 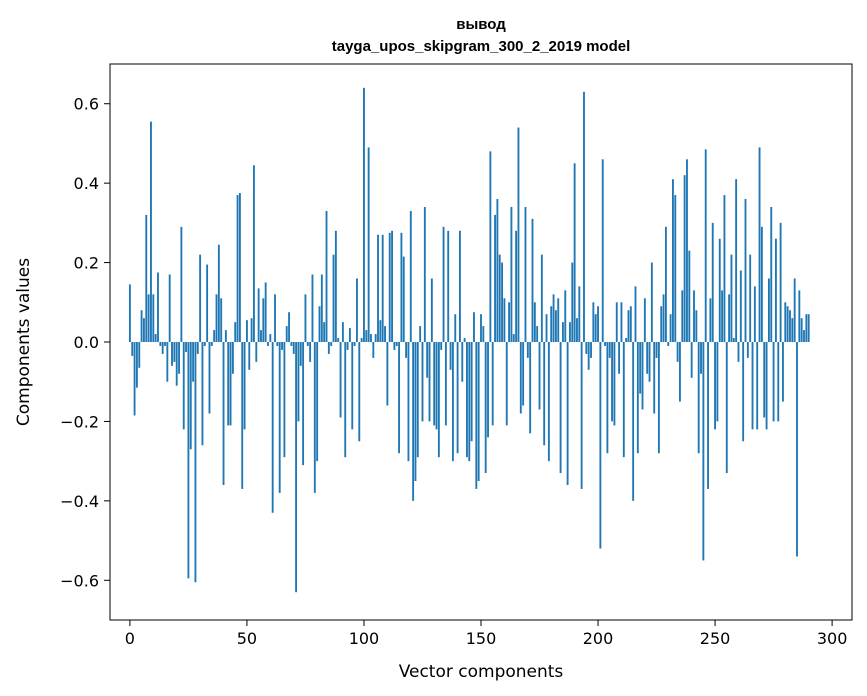 What do you see at coordinates (481, 46) in the screenshot?
I see `chart-subtitle: tayga_upos_skipgram_300_2_2019 model` at bounding box center [481, 46].